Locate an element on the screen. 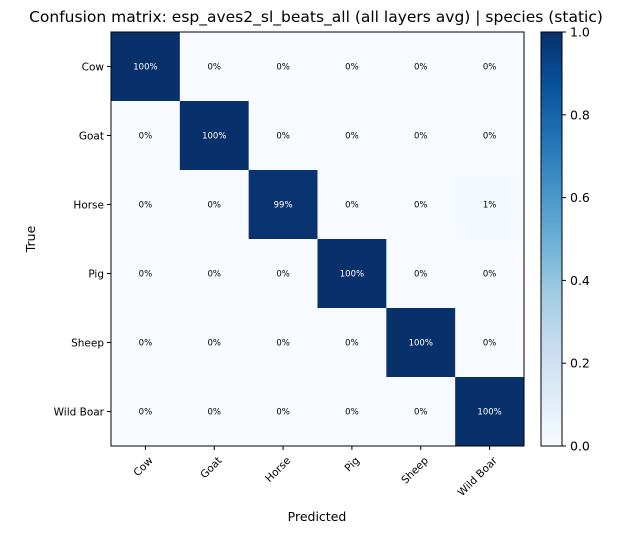 Image resolution: width=635 pixels, height=534 pixels. colorbar-ticks: 0.0 0.2 0.4 0.6 0.8 1.0 is located at coordinates (576, 239).